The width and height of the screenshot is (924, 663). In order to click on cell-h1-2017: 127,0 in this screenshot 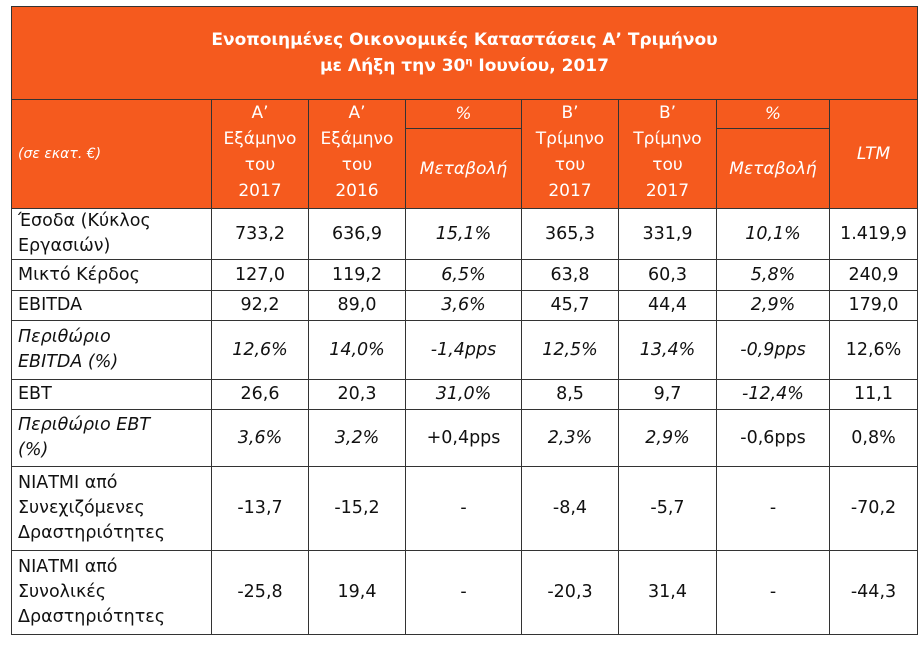, I will do `click(260, 275)`.